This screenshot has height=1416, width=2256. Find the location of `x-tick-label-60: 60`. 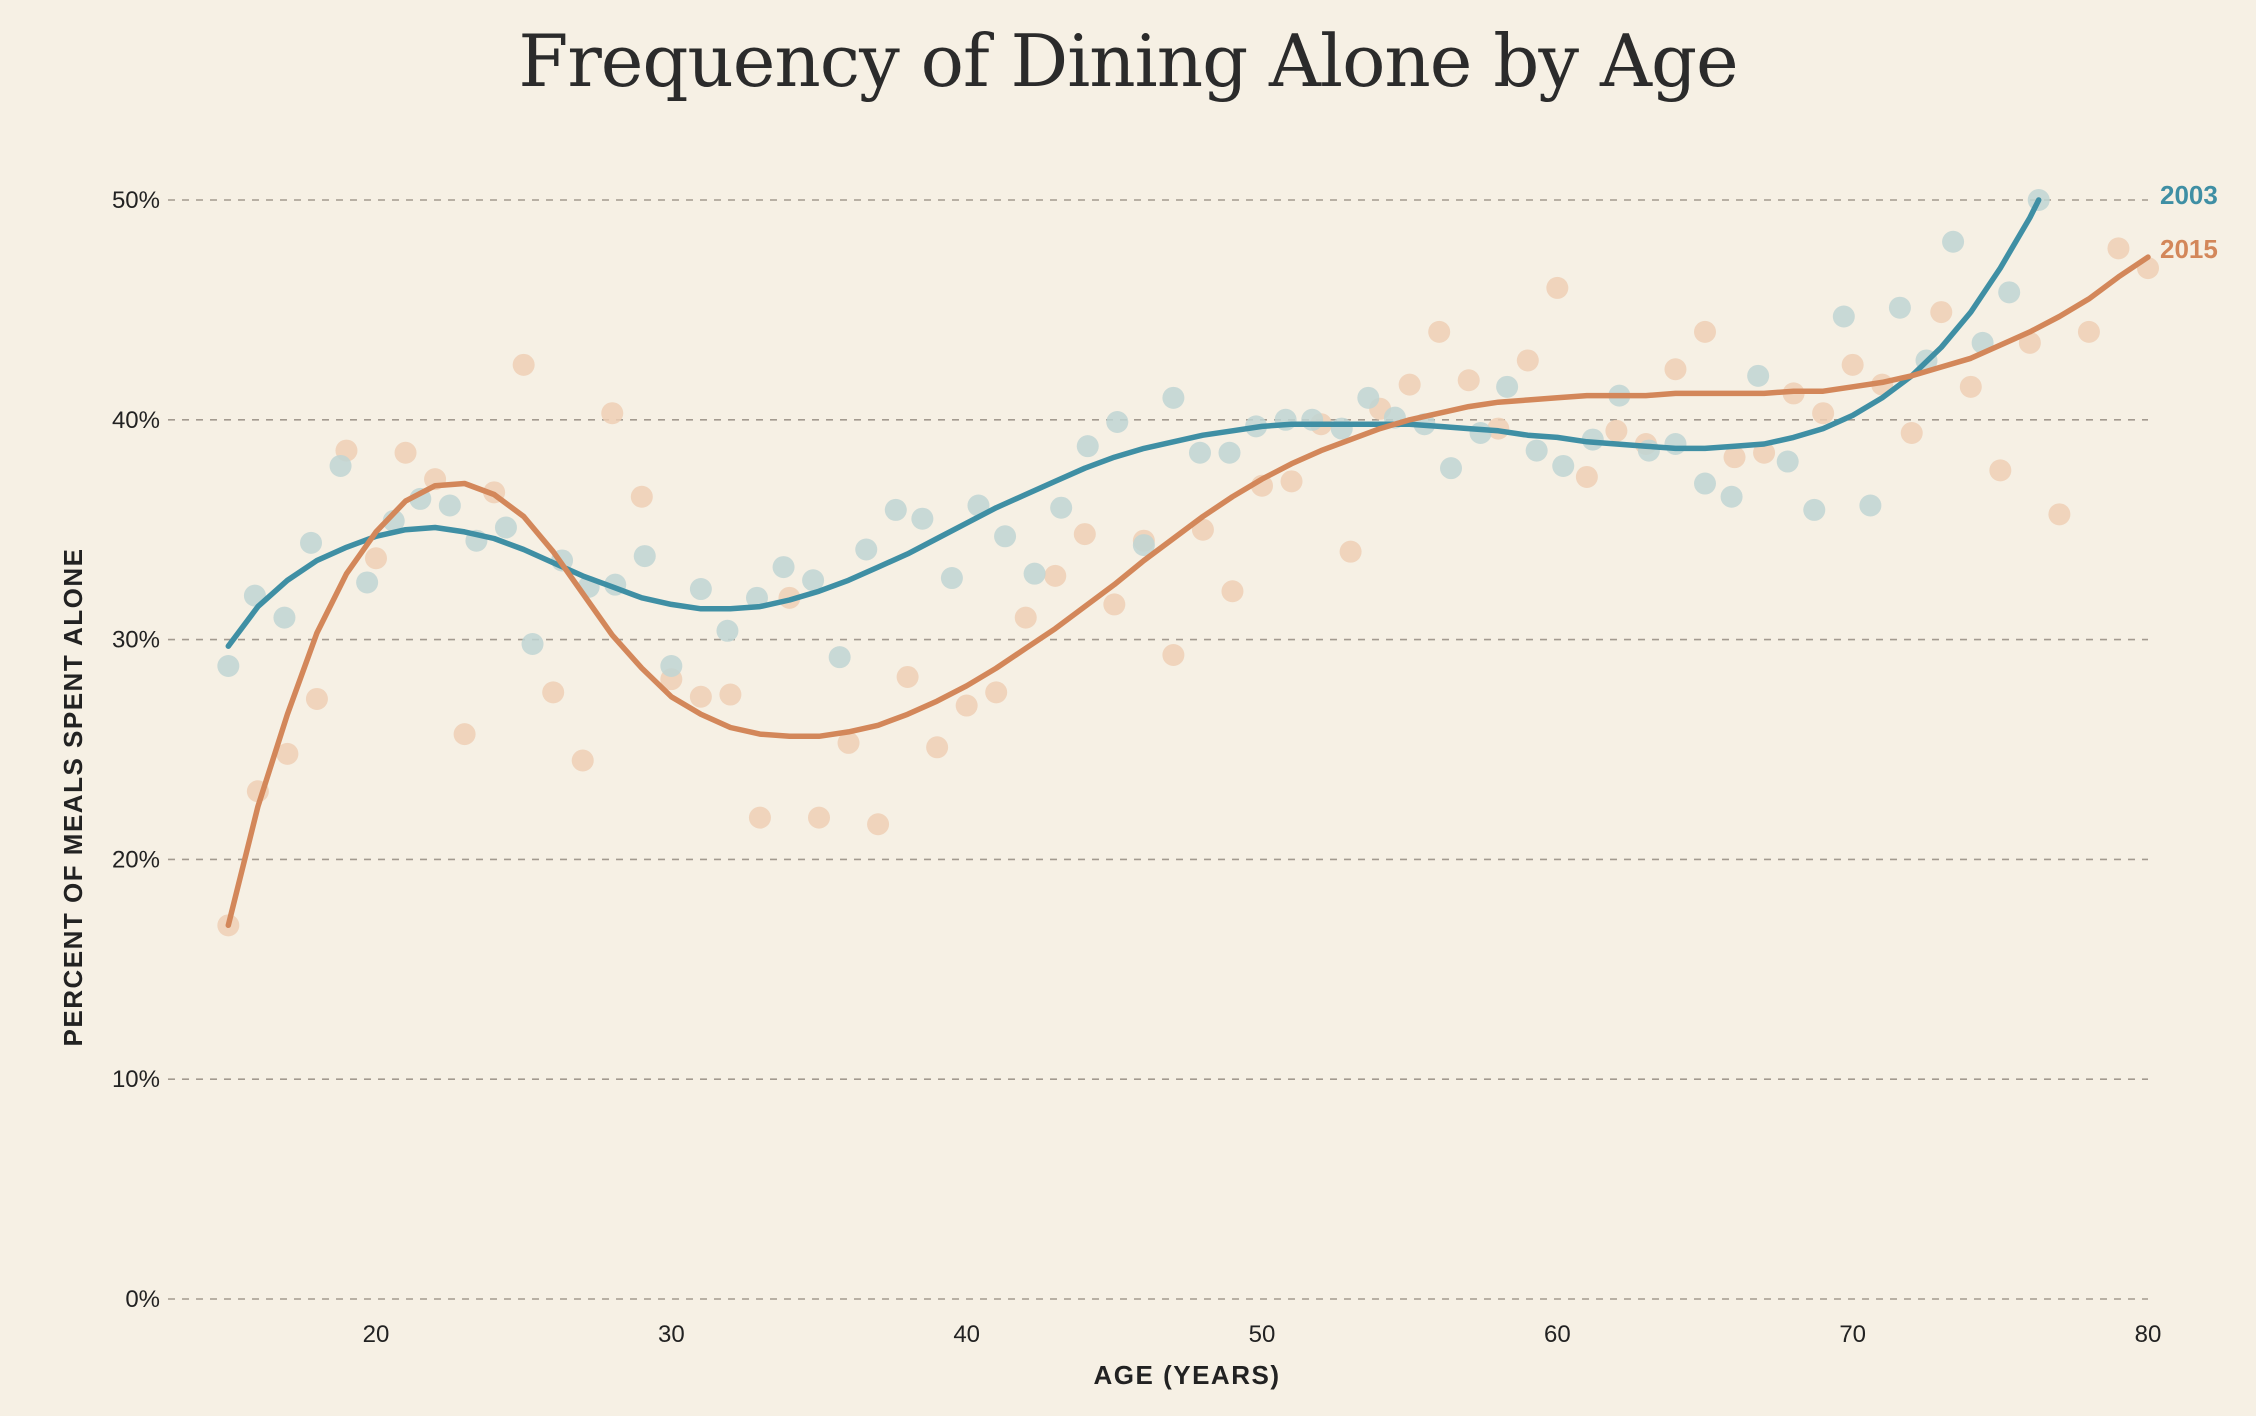

x-tick-label-60: 60 is located at coordinates (1557, 1334).